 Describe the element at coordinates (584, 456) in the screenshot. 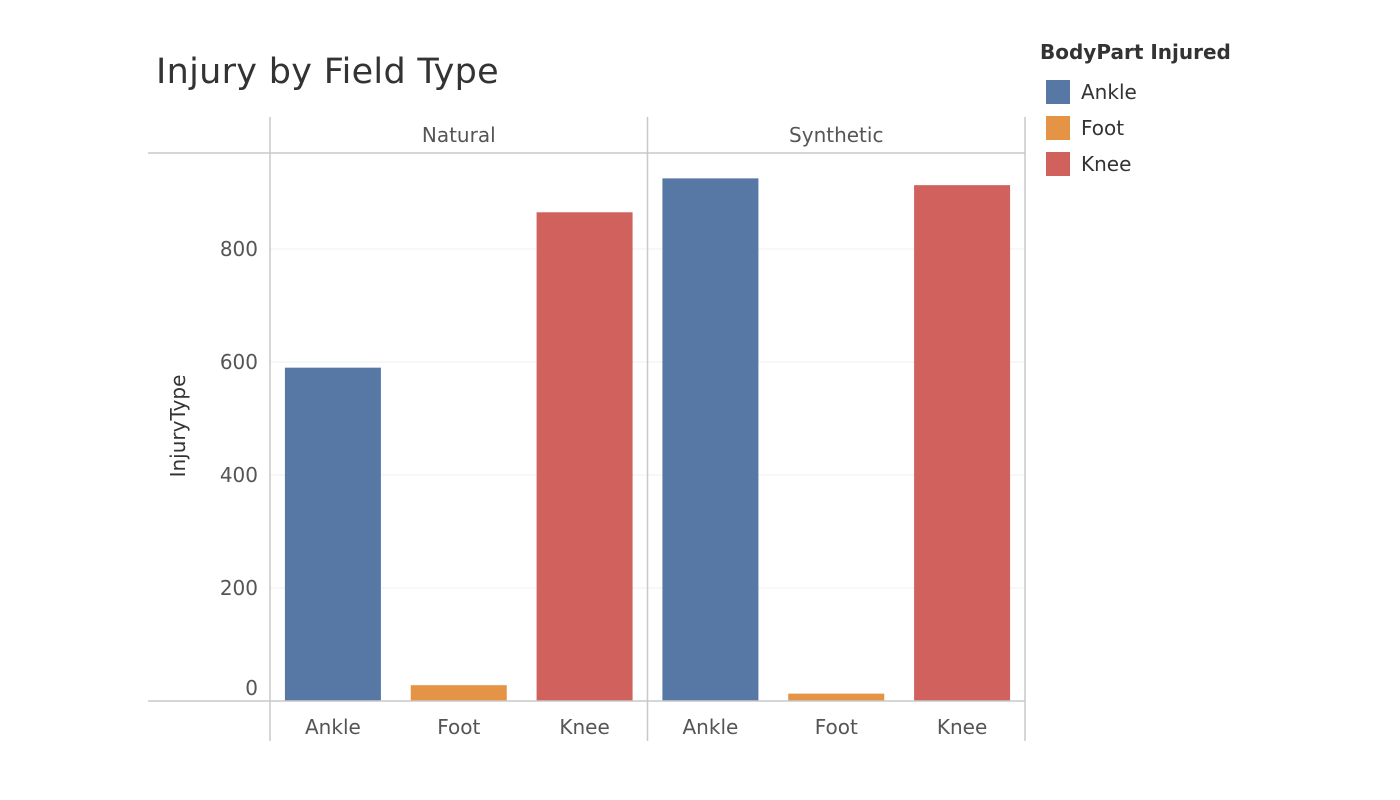

I see `bar-natural-knee` at that location.